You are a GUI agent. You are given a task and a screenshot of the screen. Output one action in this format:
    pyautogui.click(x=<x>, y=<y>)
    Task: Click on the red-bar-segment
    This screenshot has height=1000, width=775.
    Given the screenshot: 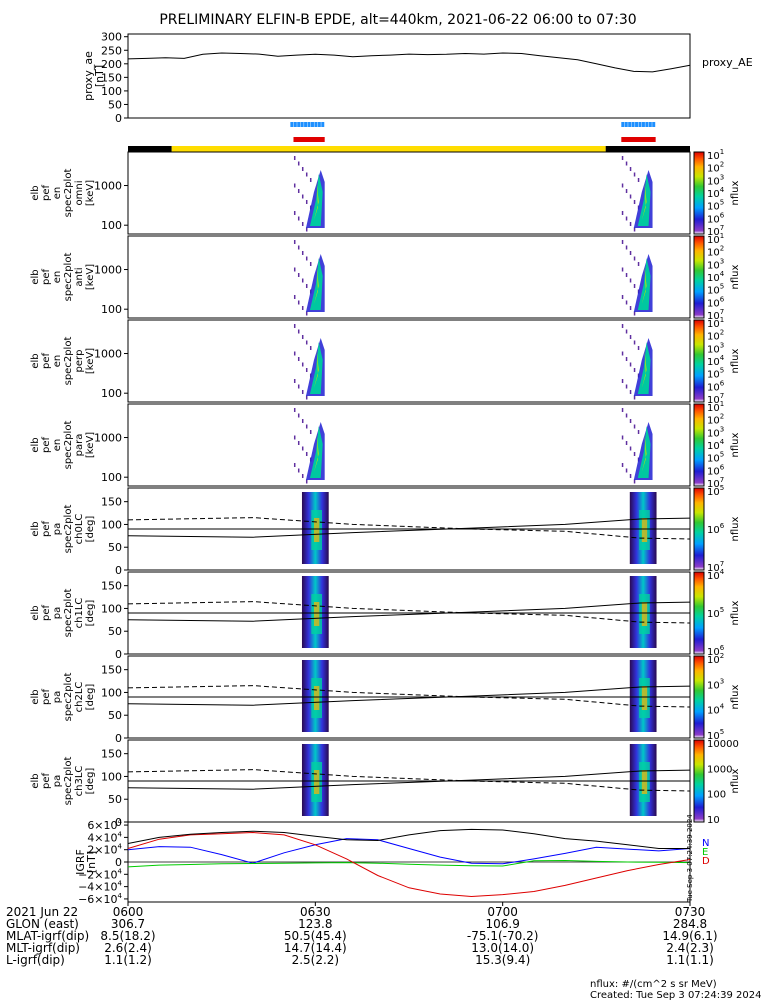 What is the action you would take?
    pyautogui.click(x=309, y=139)
    